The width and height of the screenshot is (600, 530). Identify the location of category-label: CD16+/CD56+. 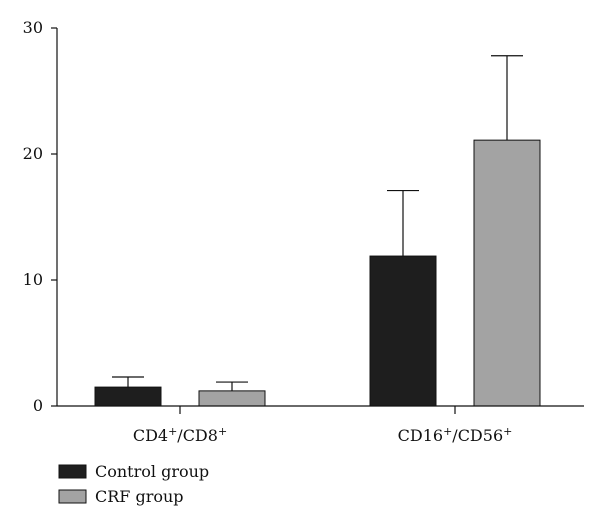
(455, 435).